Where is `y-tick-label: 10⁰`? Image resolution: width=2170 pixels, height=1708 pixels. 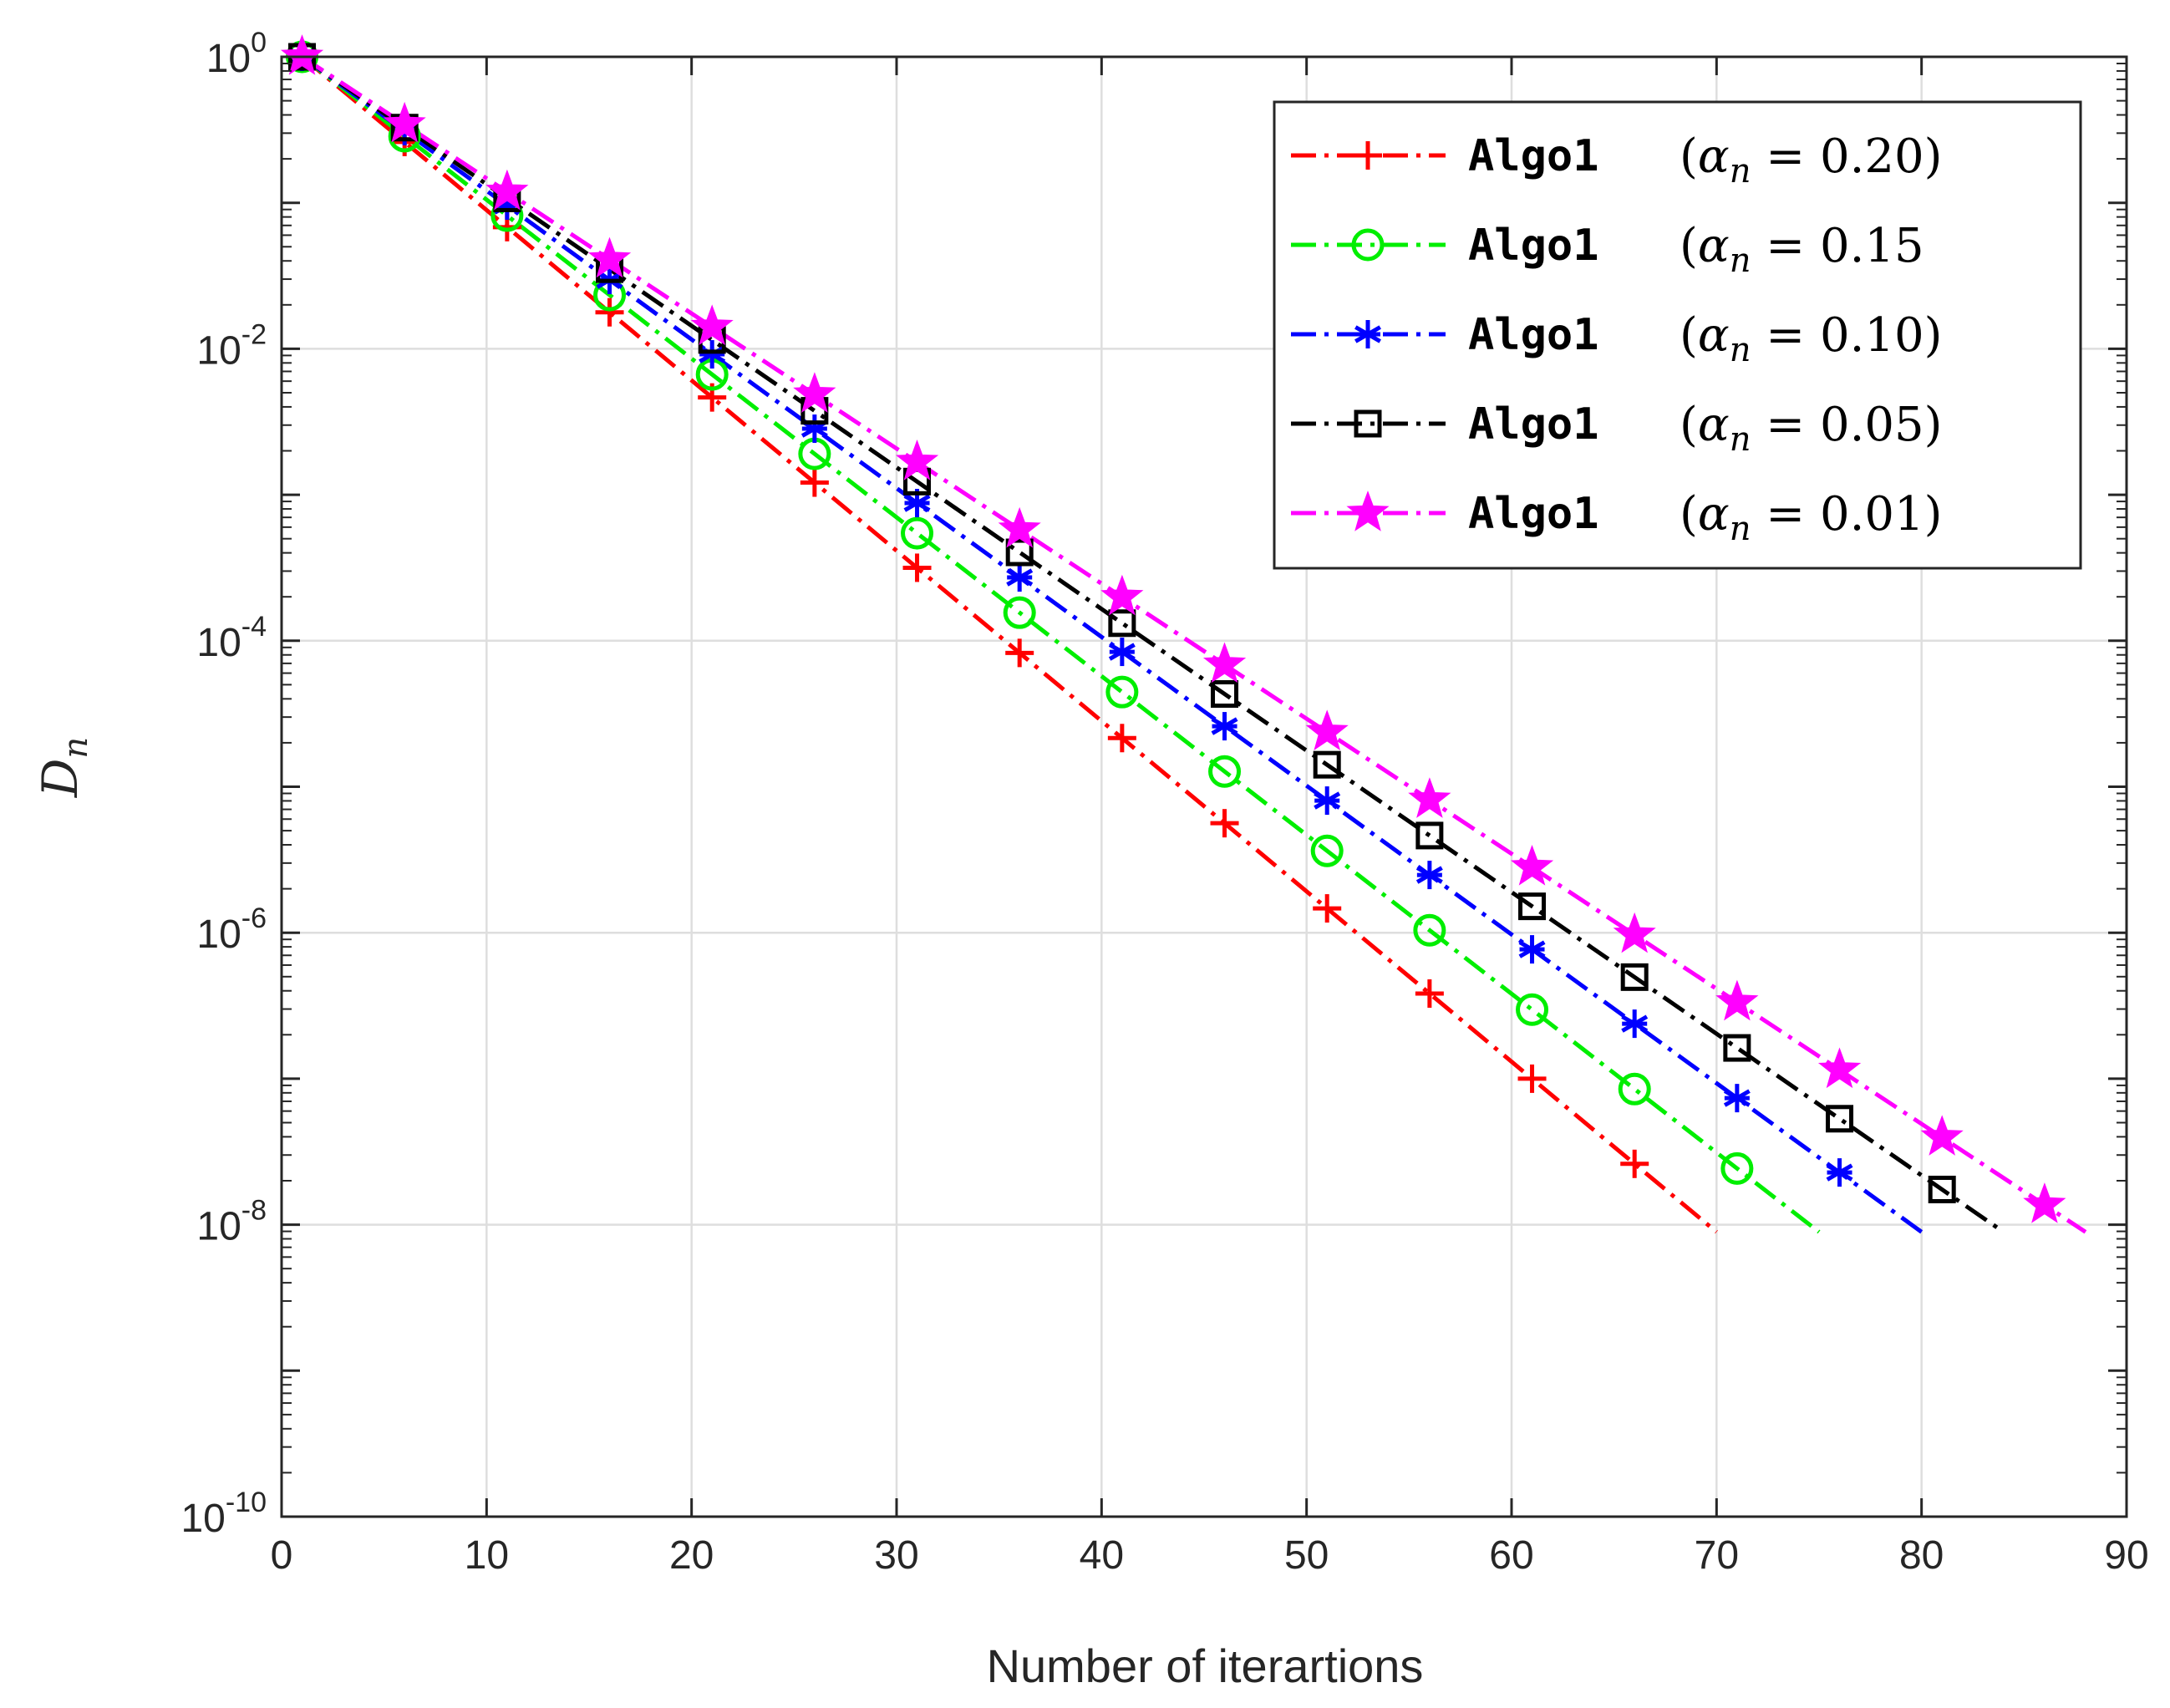
y-tick-label: 10⁰ is located at coordinates (237, 54).